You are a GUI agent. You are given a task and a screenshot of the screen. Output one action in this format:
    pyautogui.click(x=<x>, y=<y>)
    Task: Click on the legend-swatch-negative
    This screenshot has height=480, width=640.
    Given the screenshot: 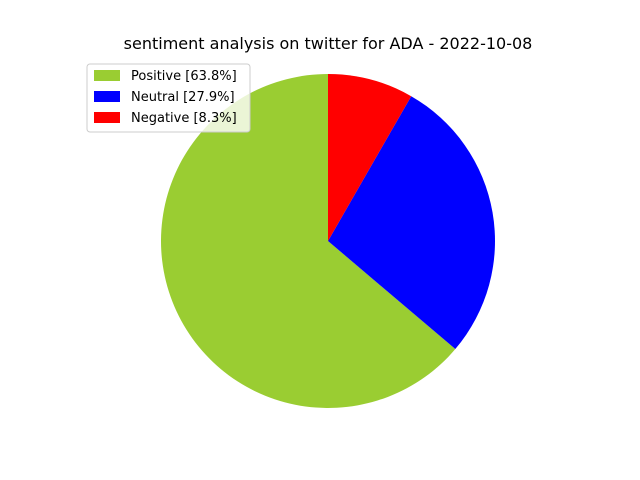 What is the action you would take?
    pyautogui.click(x=107, y=117)
    